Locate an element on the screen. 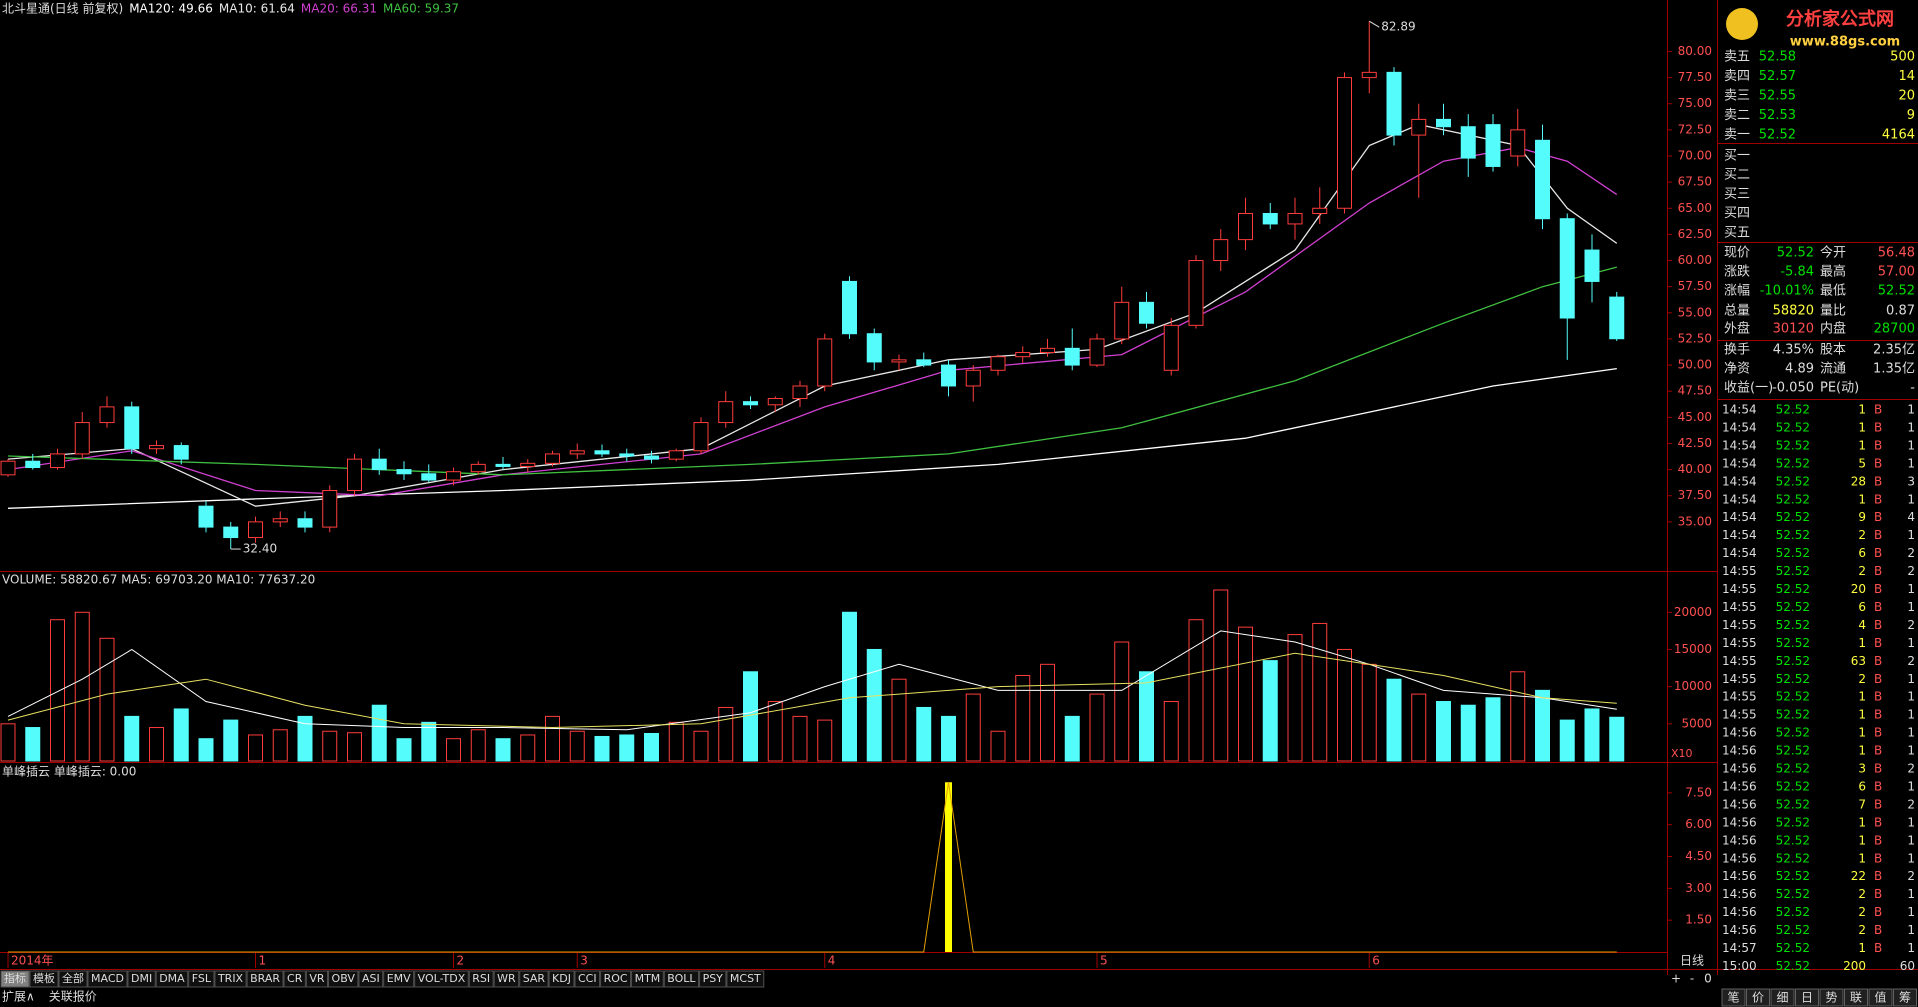 The image size is (1918, 1007). panel-tab-label: 笔 is located at coordinates (1733, 997).